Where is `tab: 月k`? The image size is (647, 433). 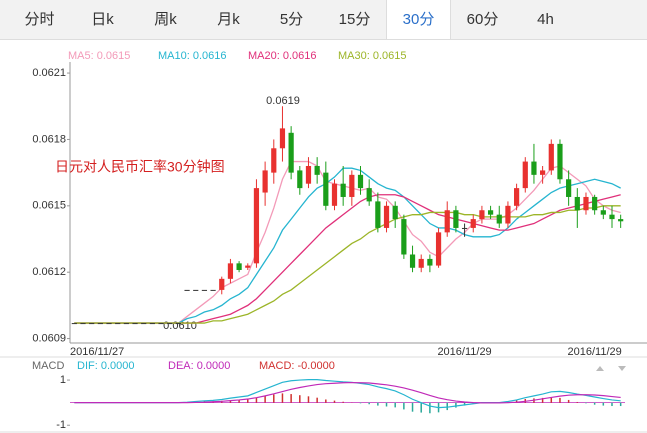
tab: 月k is located at coordinates (228, 19).